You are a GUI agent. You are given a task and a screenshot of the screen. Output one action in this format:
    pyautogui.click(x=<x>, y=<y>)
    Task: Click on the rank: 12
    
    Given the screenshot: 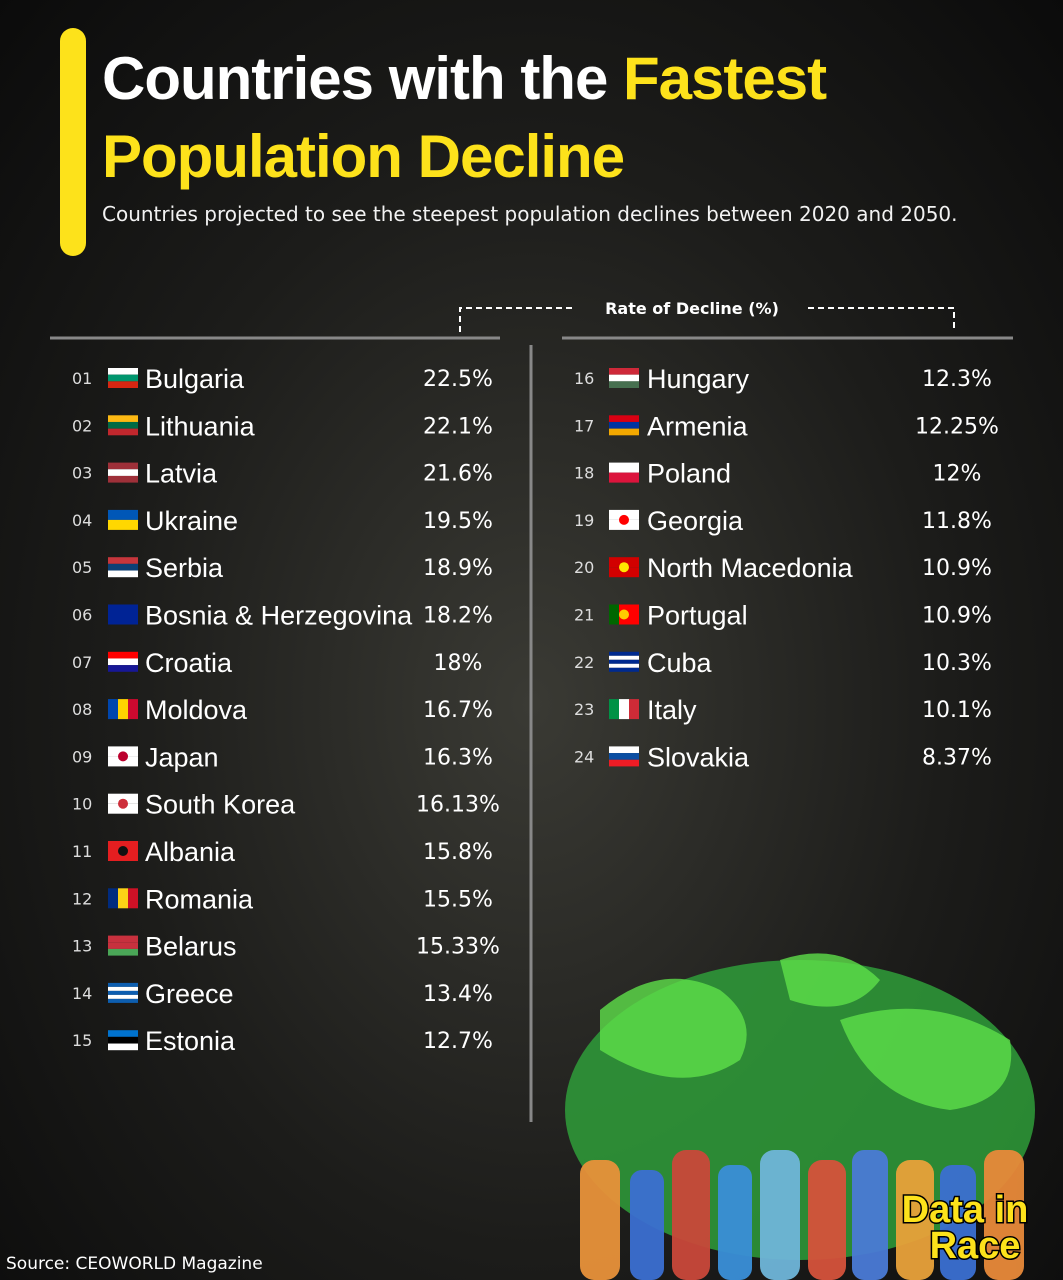 What is the action you would take?
    pyautogui.click(x=82, y=898)
    